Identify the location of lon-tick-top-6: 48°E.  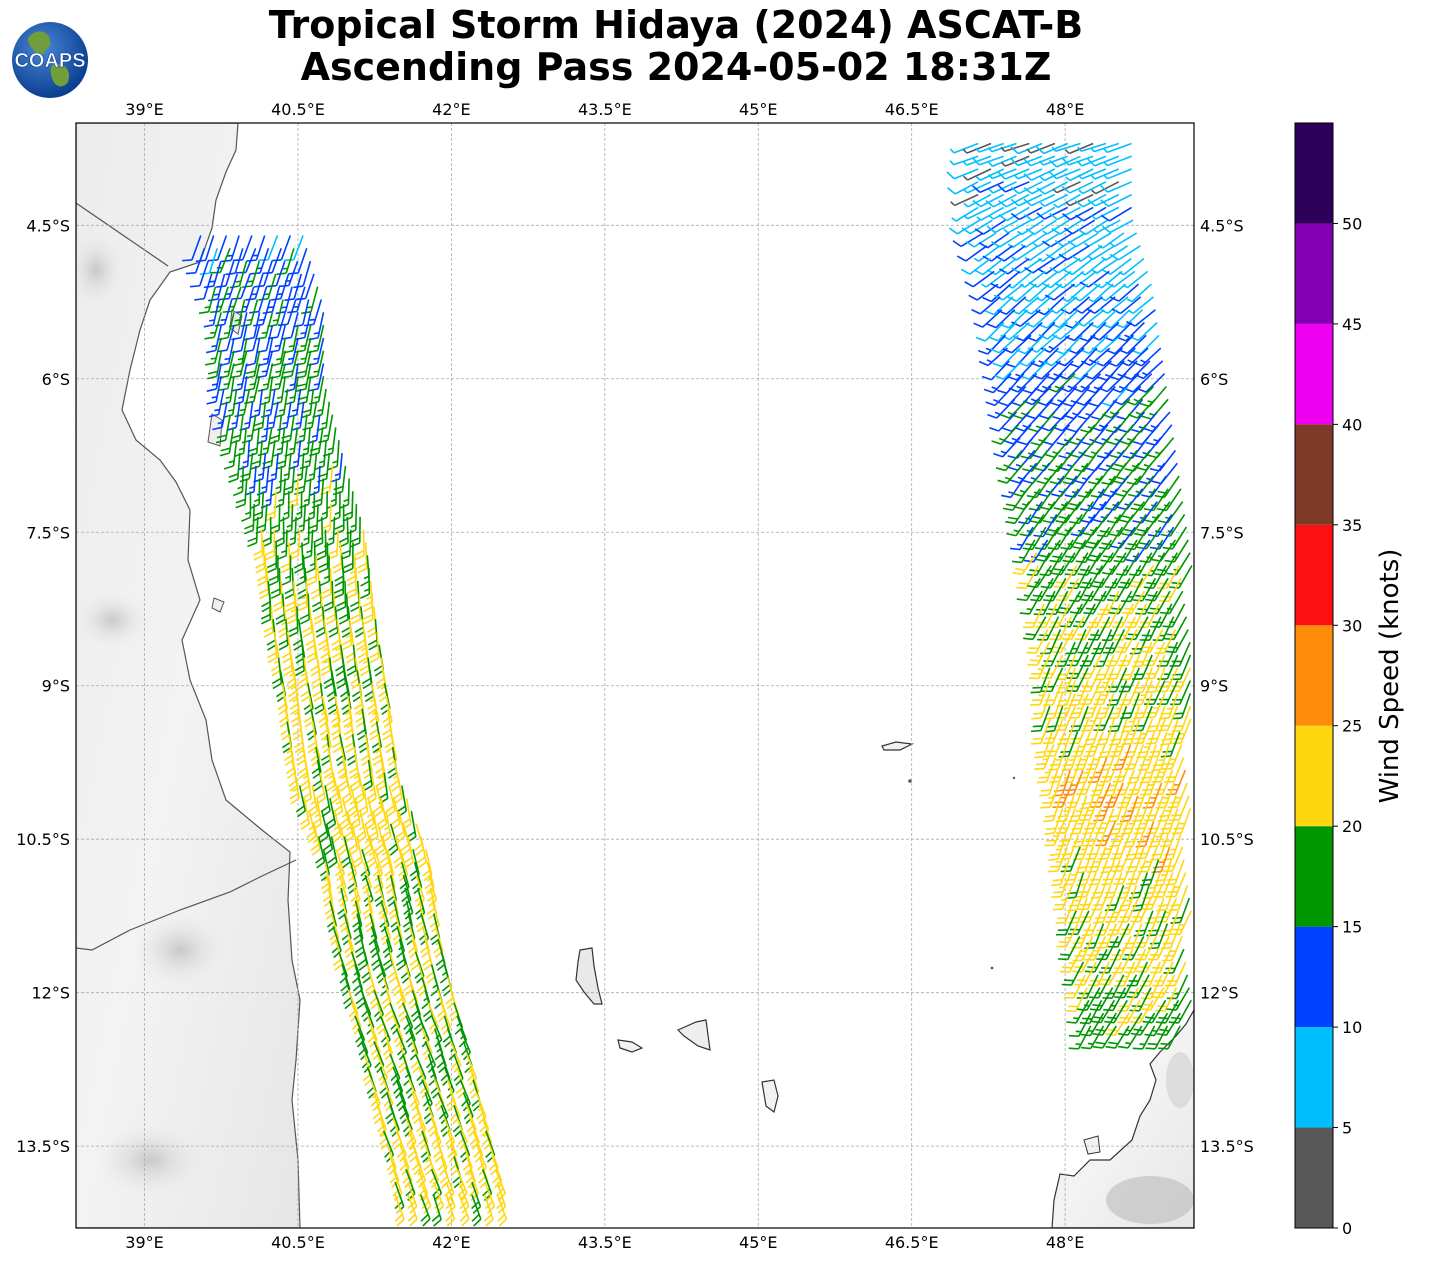
(1065, 109).